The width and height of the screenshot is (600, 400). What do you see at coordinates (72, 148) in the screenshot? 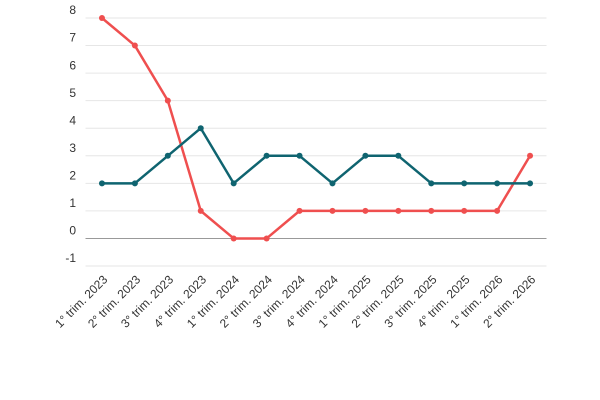
I see `y-tick-label: 3` at bounding box center [72, 148].